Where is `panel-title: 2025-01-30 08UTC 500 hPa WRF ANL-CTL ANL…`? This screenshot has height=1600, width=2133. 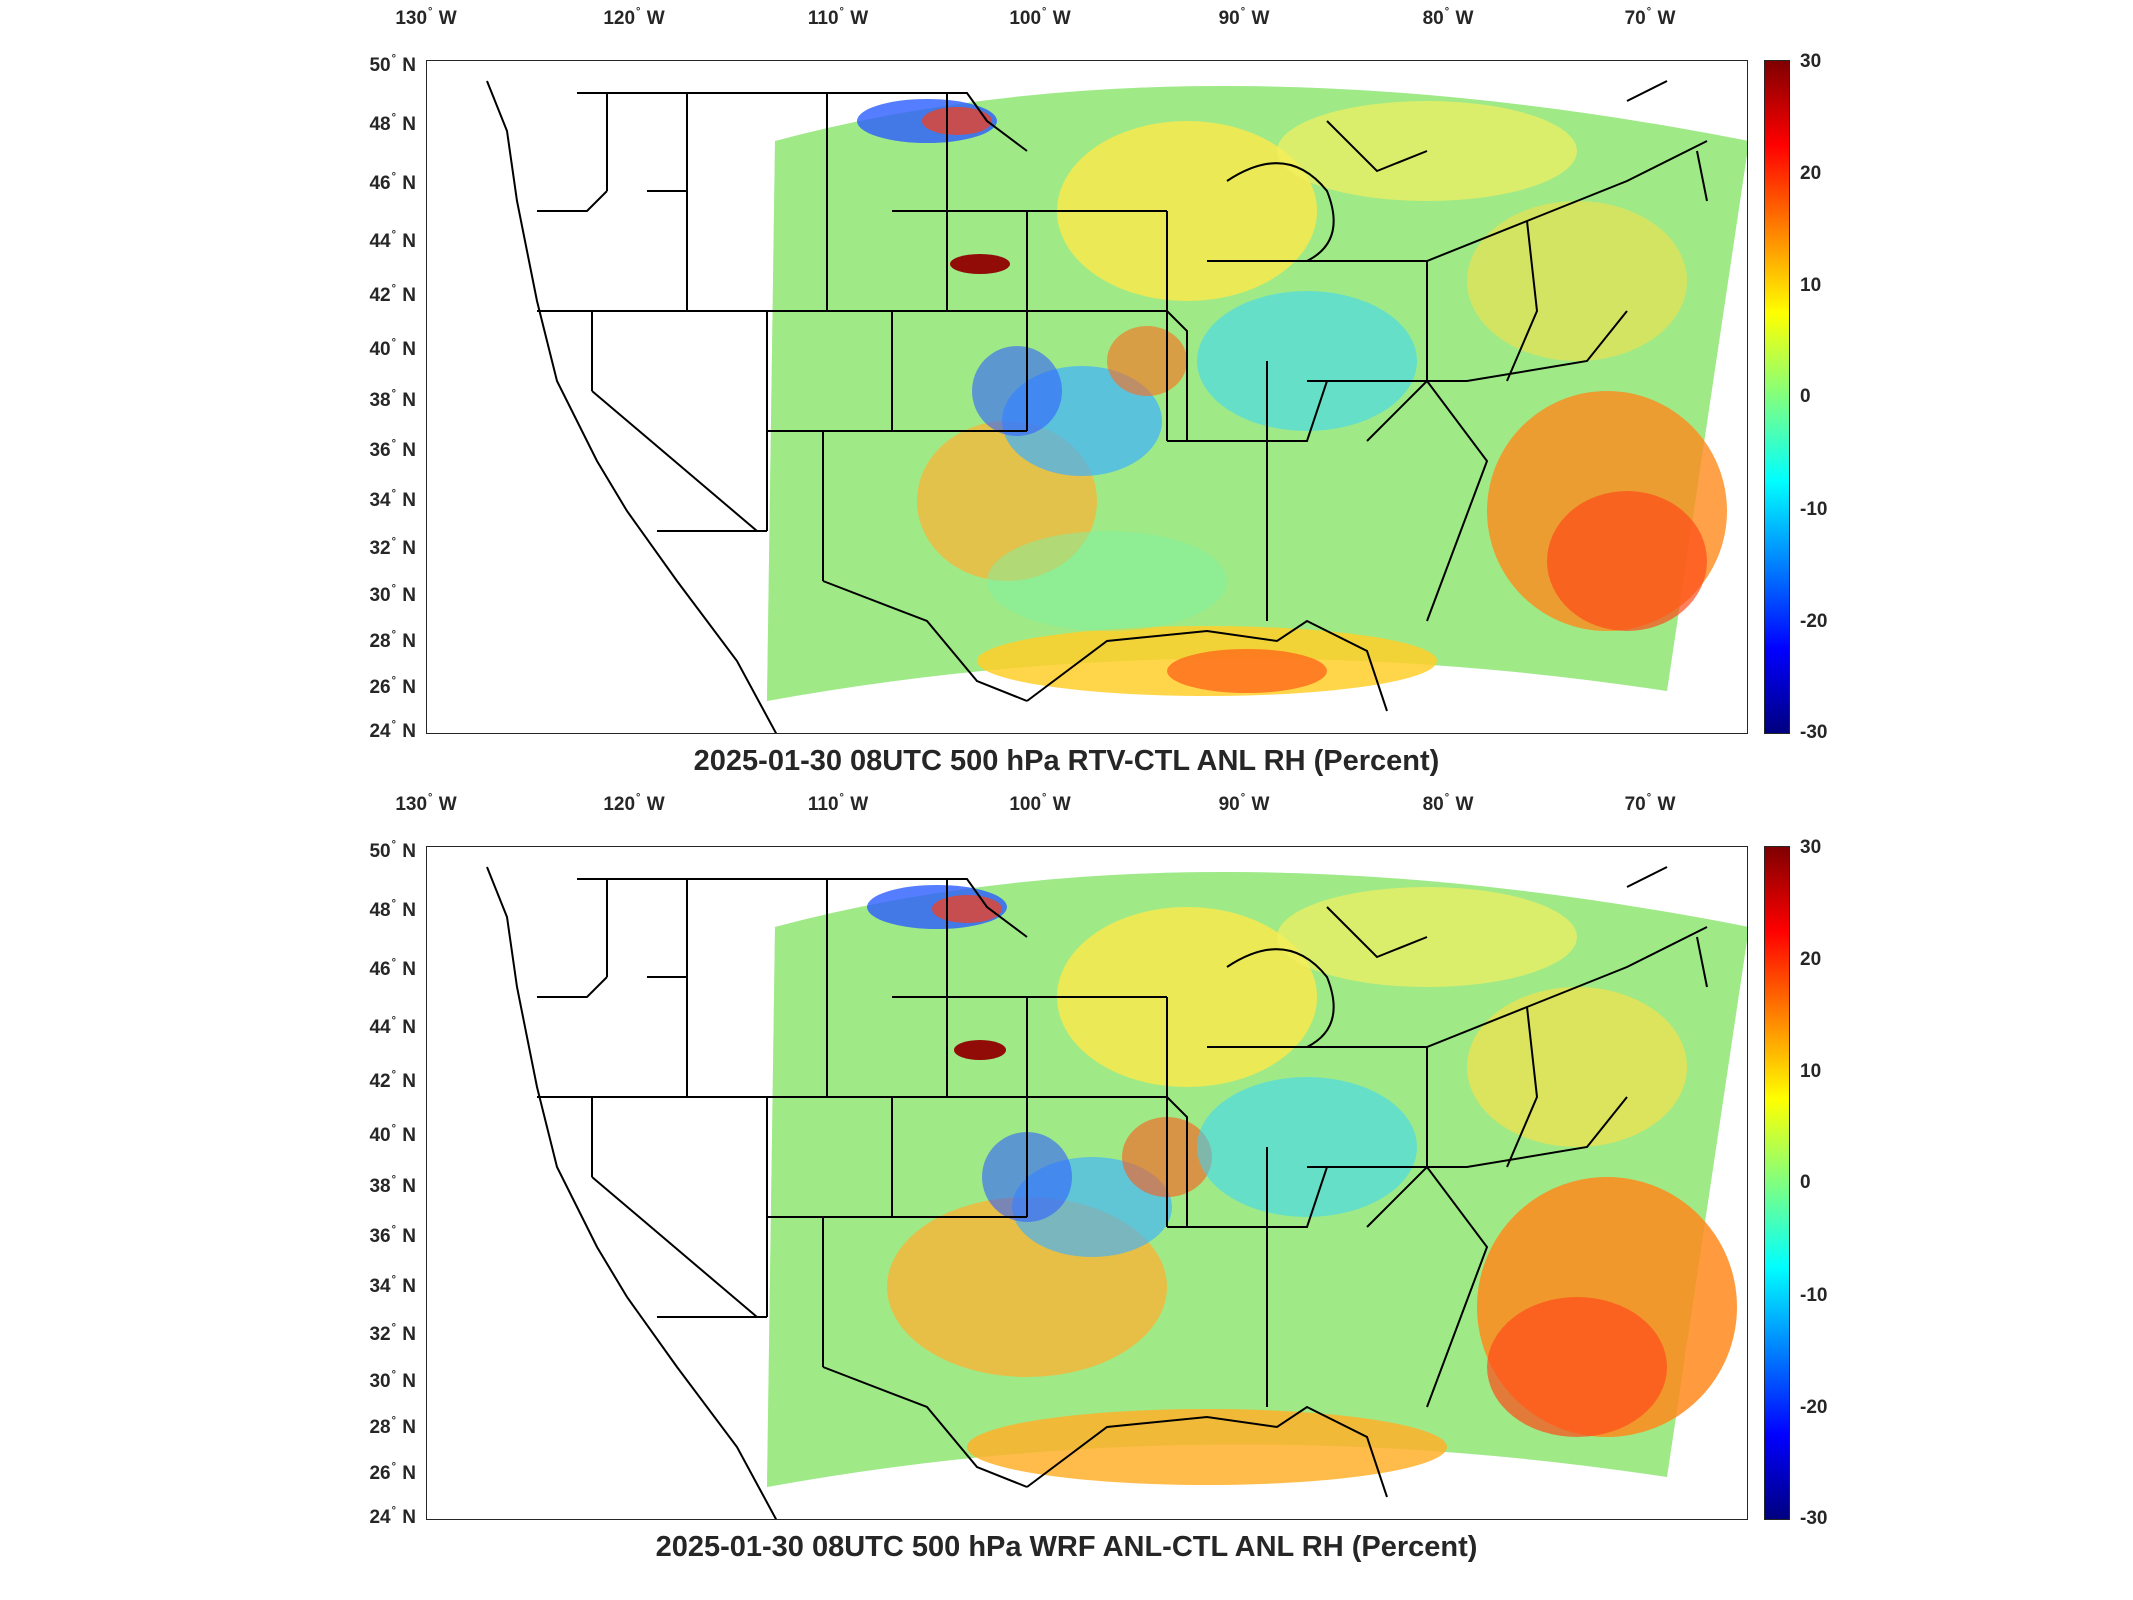
panel-title: 2025-01-30 08UTC 500 hPa WRF ANL-CTL ANL… is located at coordinates (1066, 1547).